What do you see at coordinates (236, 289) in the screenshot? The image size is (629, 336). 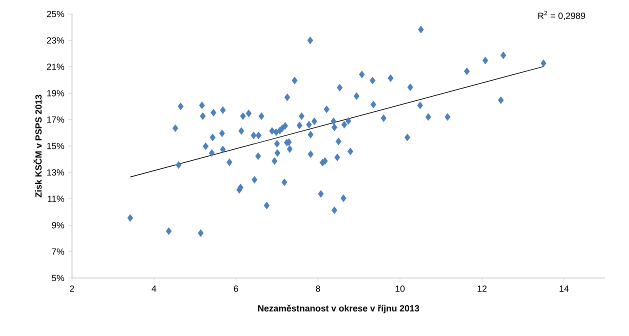 I see `x-tick-label: 6` at bounding box center [236, 289].